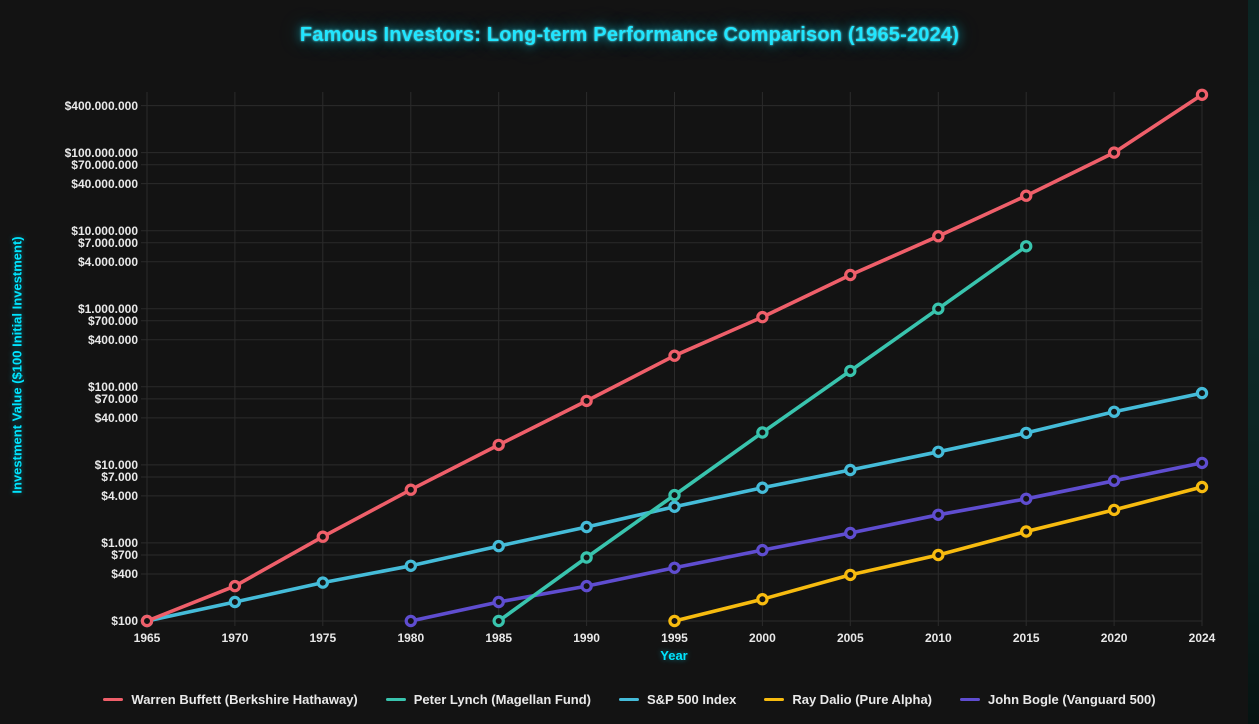  What do you see at coordinates (498, 621) in the screenshot?
I see `data-point-lynch-1985` at bounding box center [498, 621].